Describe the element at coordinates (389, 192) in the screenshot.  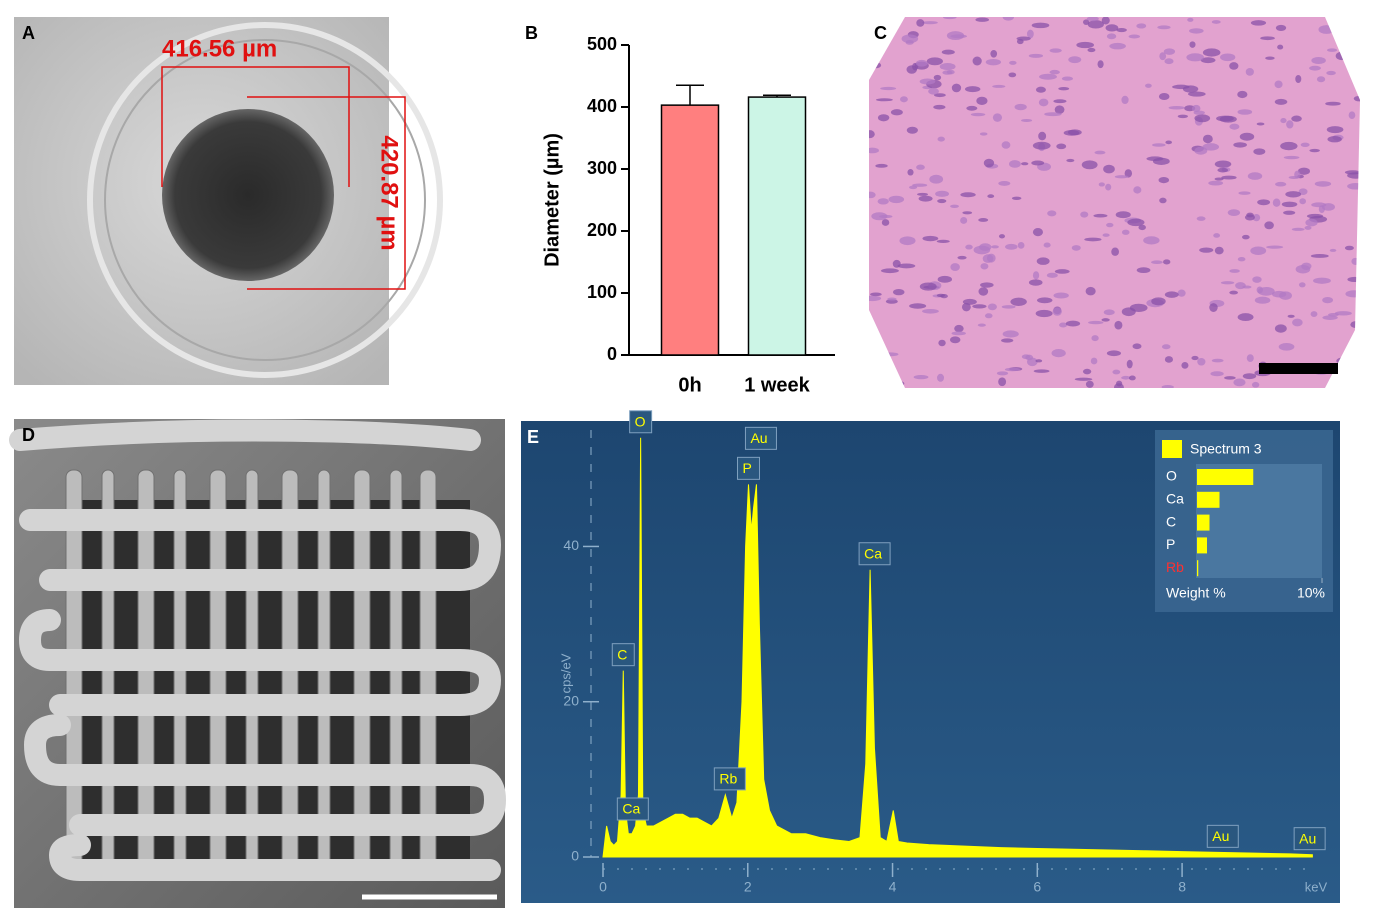
I see `height-label: 420.87 µm` at that location.